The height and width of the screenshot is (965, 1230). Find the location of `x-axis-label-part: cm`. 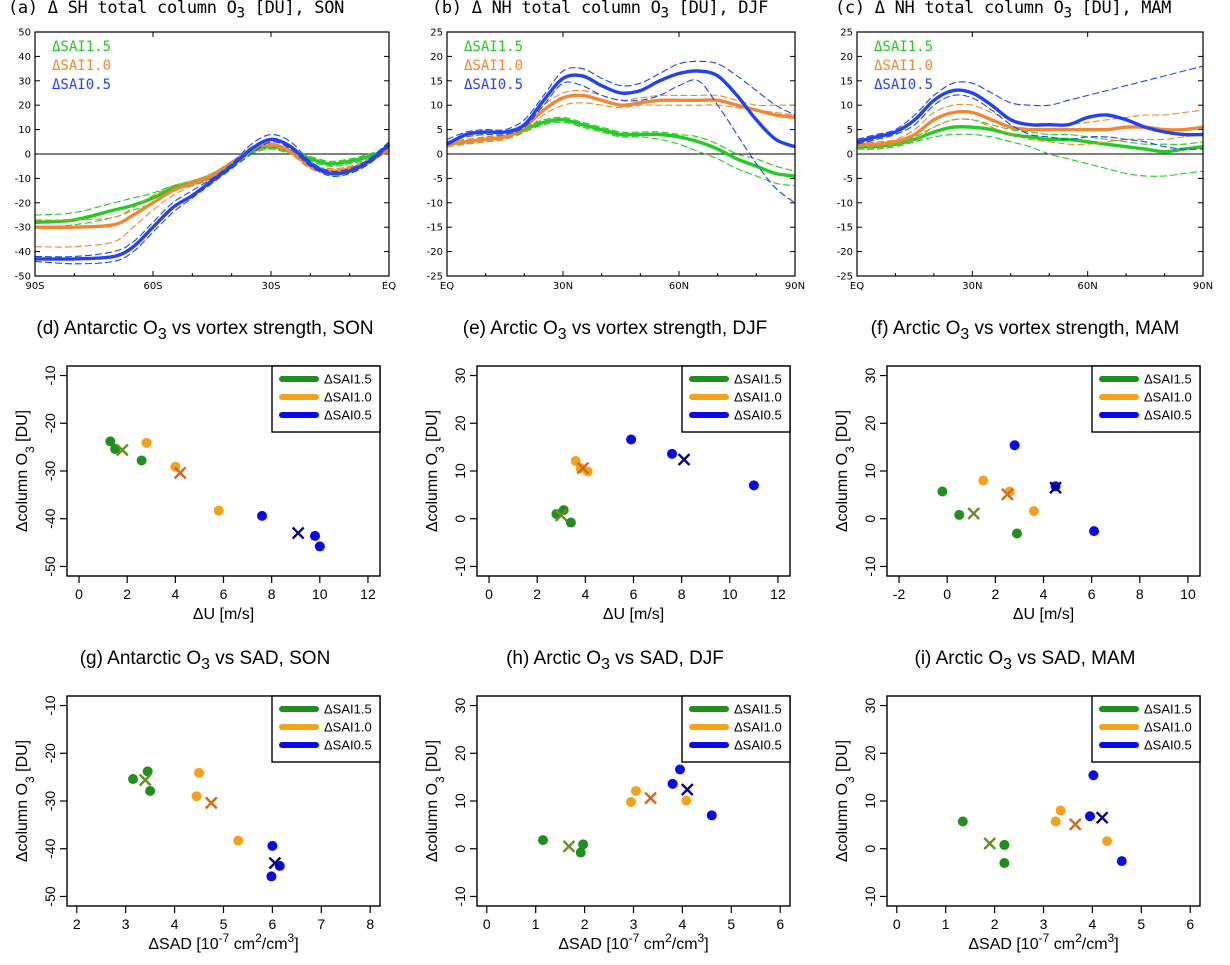

x-axis-label-part: cm is located at coordinates (652, 944).